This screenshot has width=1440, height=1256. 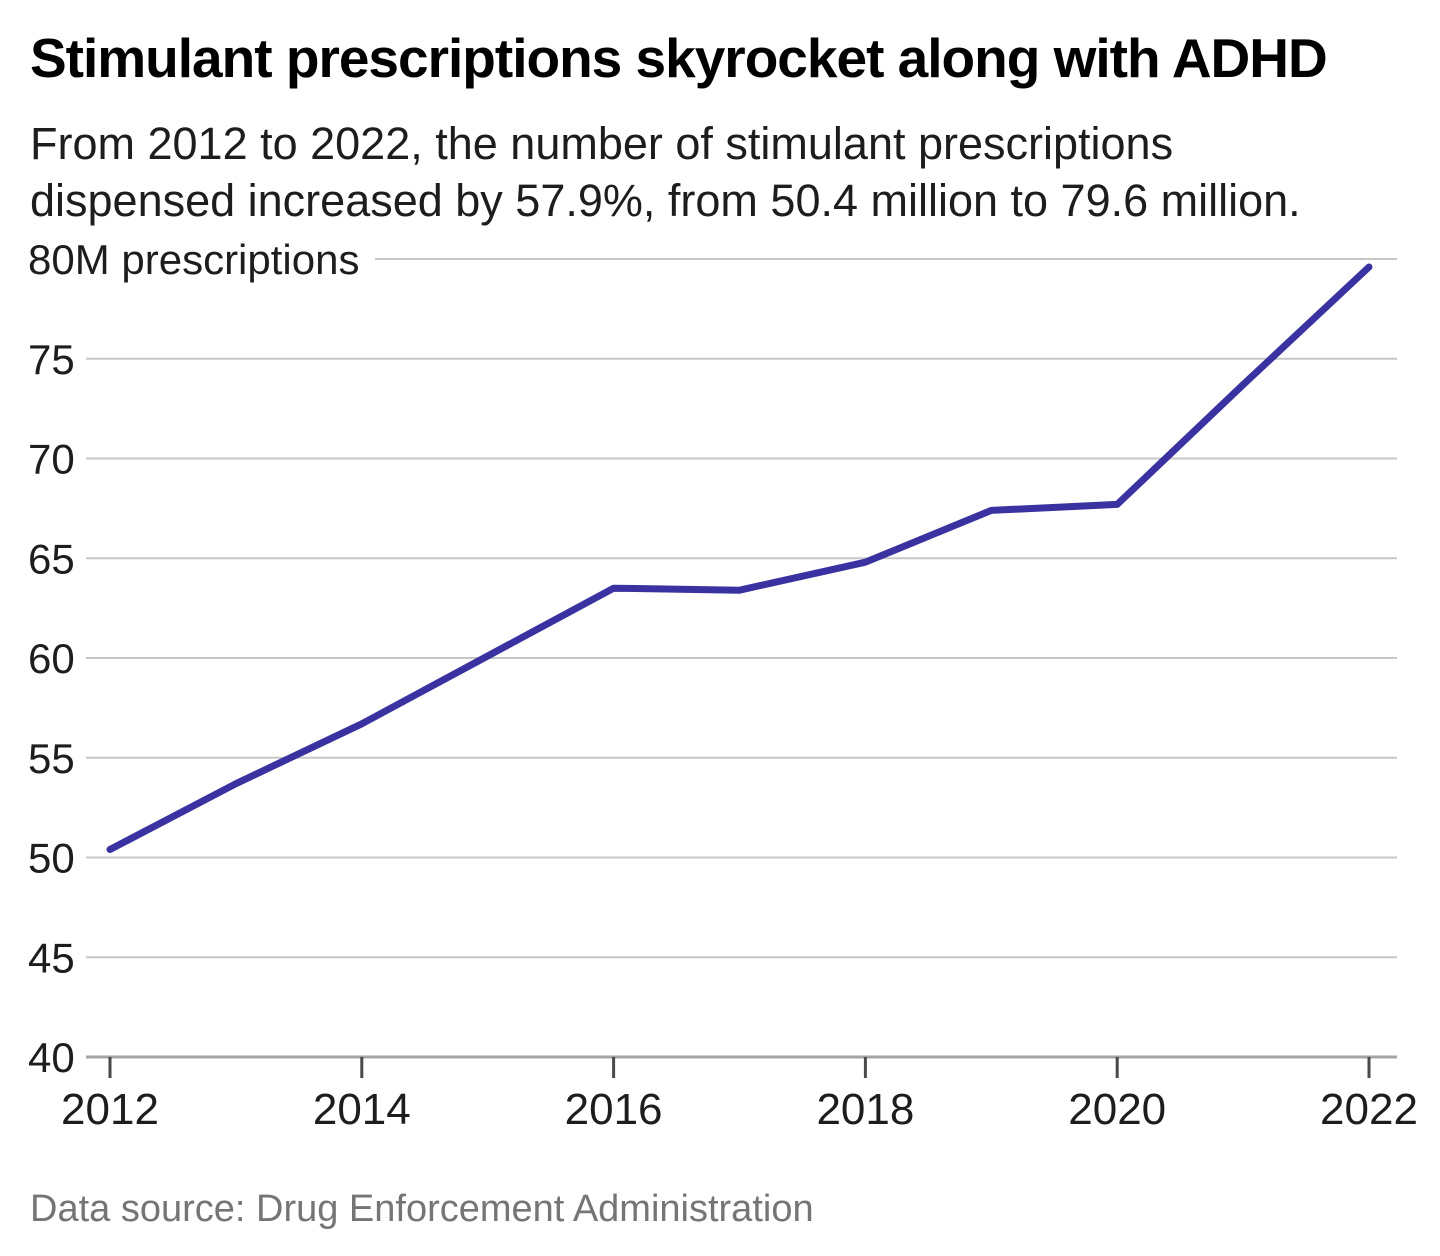 I want to click on y-axis-label: 55, so click(x=51, y=758).